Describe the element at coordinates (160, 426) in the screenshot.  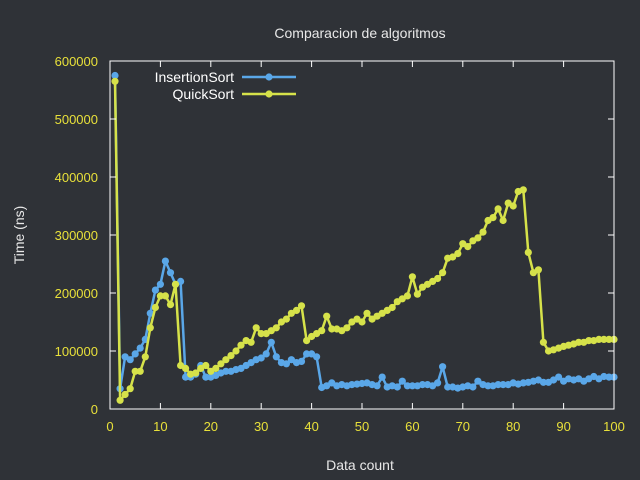
I see `x-tick-label: 10` at that location.